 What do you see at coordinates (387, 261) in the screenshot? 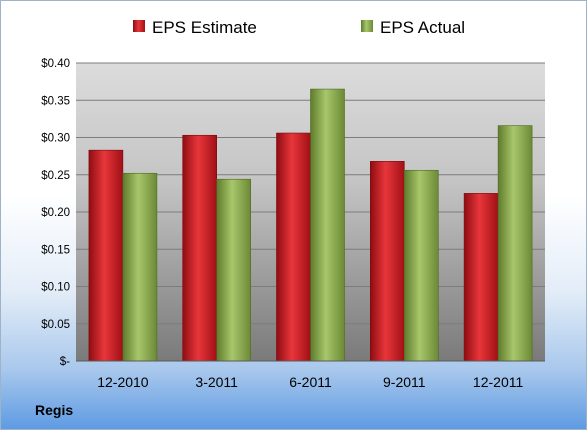
I see `bar-estimate-9-2011` at bounding box center [387, 261].